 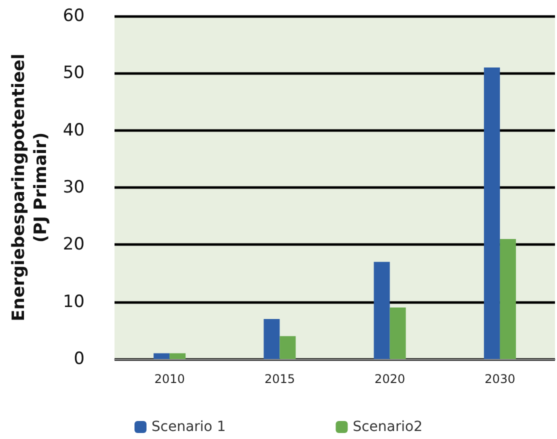 What do you see at coordinates (73, 73) in the screenshot?
I see `y-tick-label: 50` at bounding box center [73, 73].